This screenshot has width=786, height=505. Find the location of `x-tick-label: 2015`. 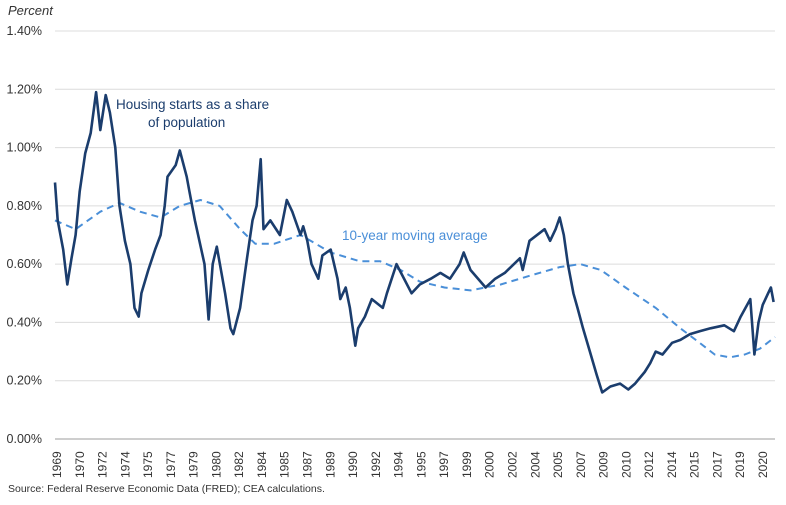

x-tick-label: 2015 is located at coordinates (695, 464).